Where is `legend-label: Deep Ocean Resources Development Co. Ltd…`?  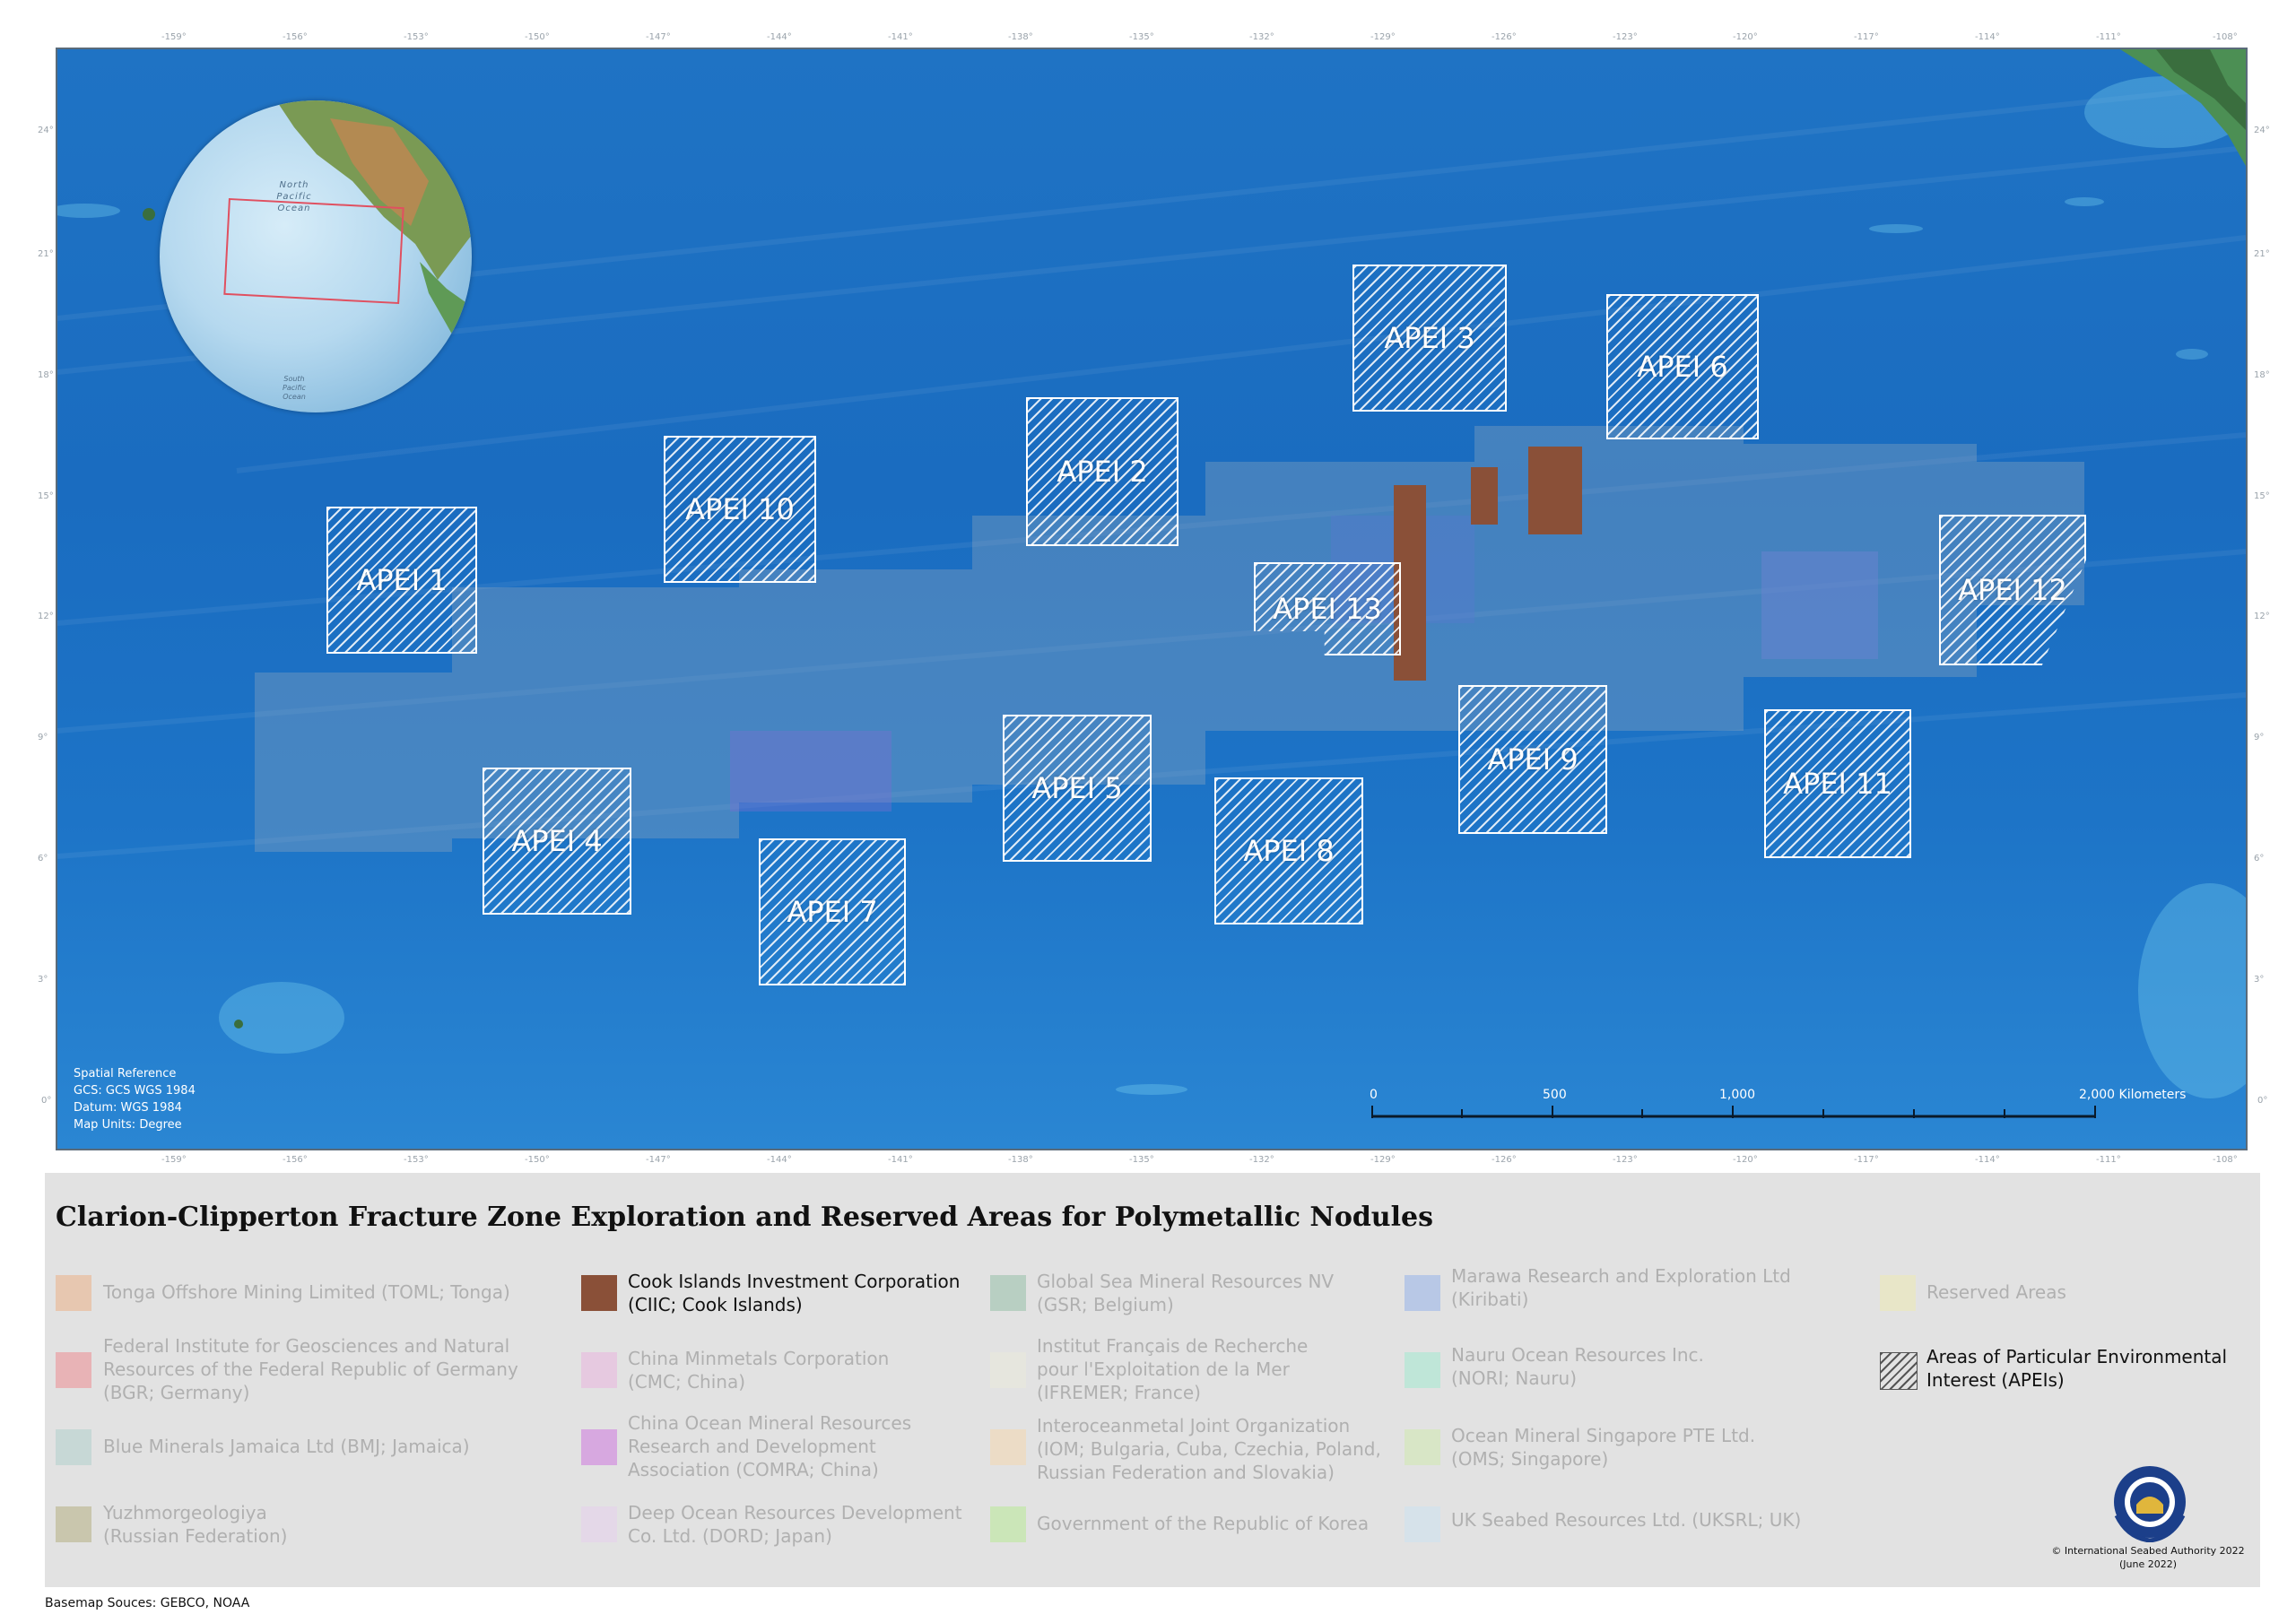
legend-label: Deep Ocean Resources Development Co. Ltd… is located at coordinates (795, 1524).